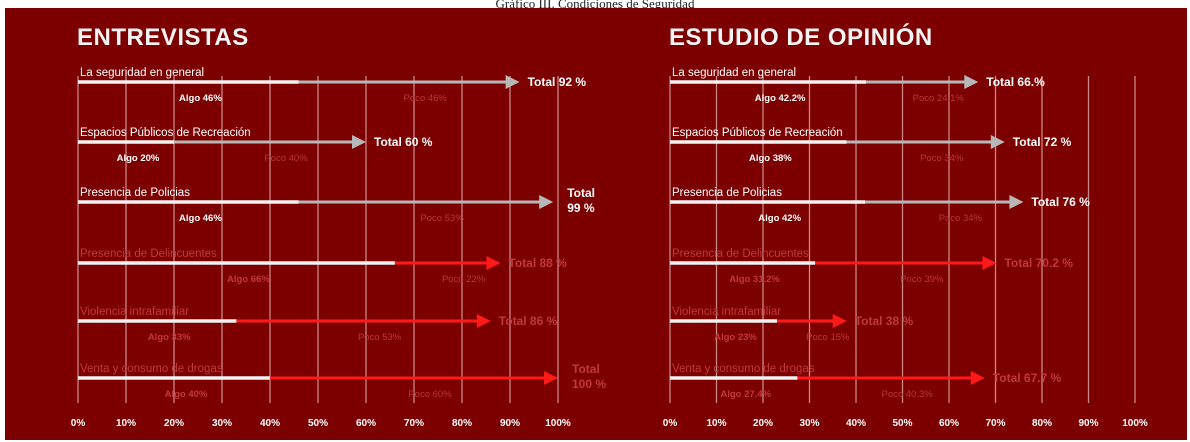  What do you see at coordinates (1038, 263) in the screenshot?
I see `total-label: Total 70.2 %` at bounding box center [1038, 263].